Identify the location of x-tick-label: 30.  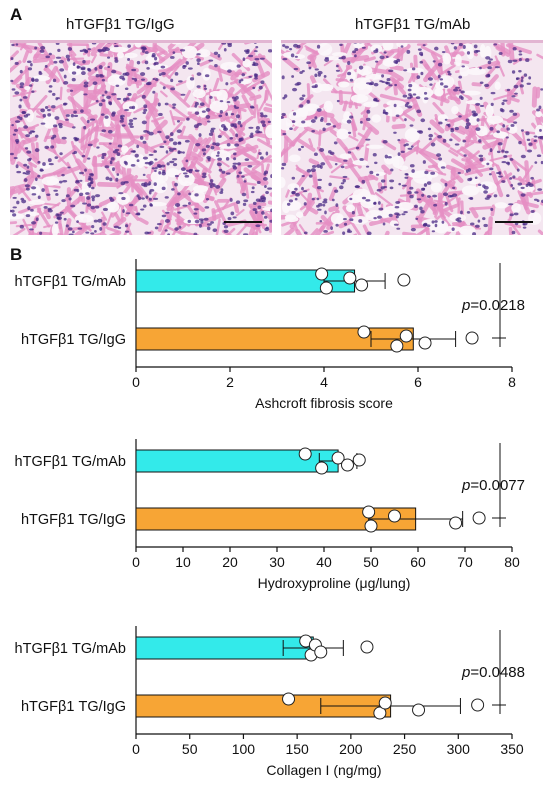
(277, 562).